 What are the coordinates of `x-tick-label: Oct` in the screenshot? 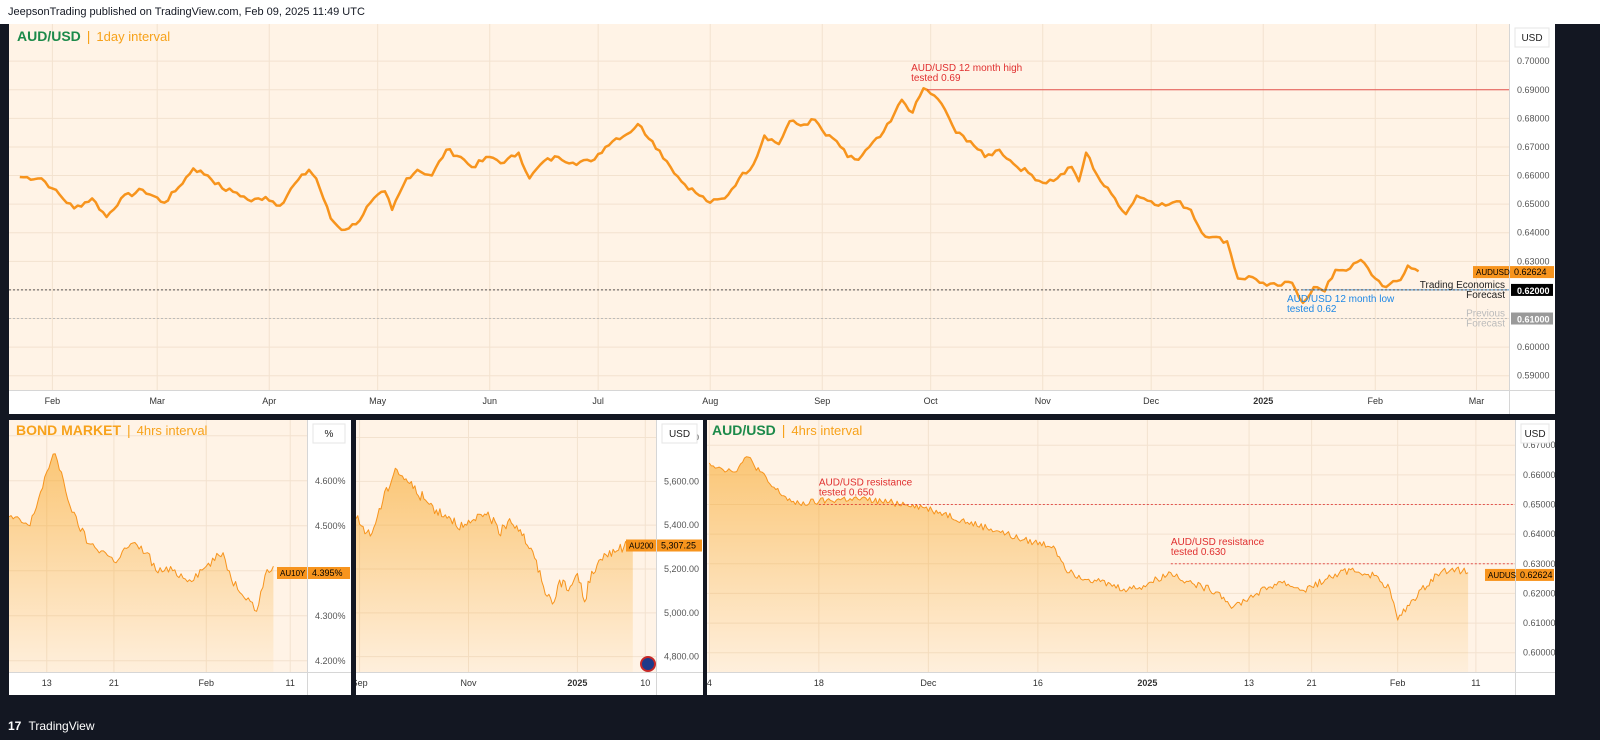 It's located at (931, 401).